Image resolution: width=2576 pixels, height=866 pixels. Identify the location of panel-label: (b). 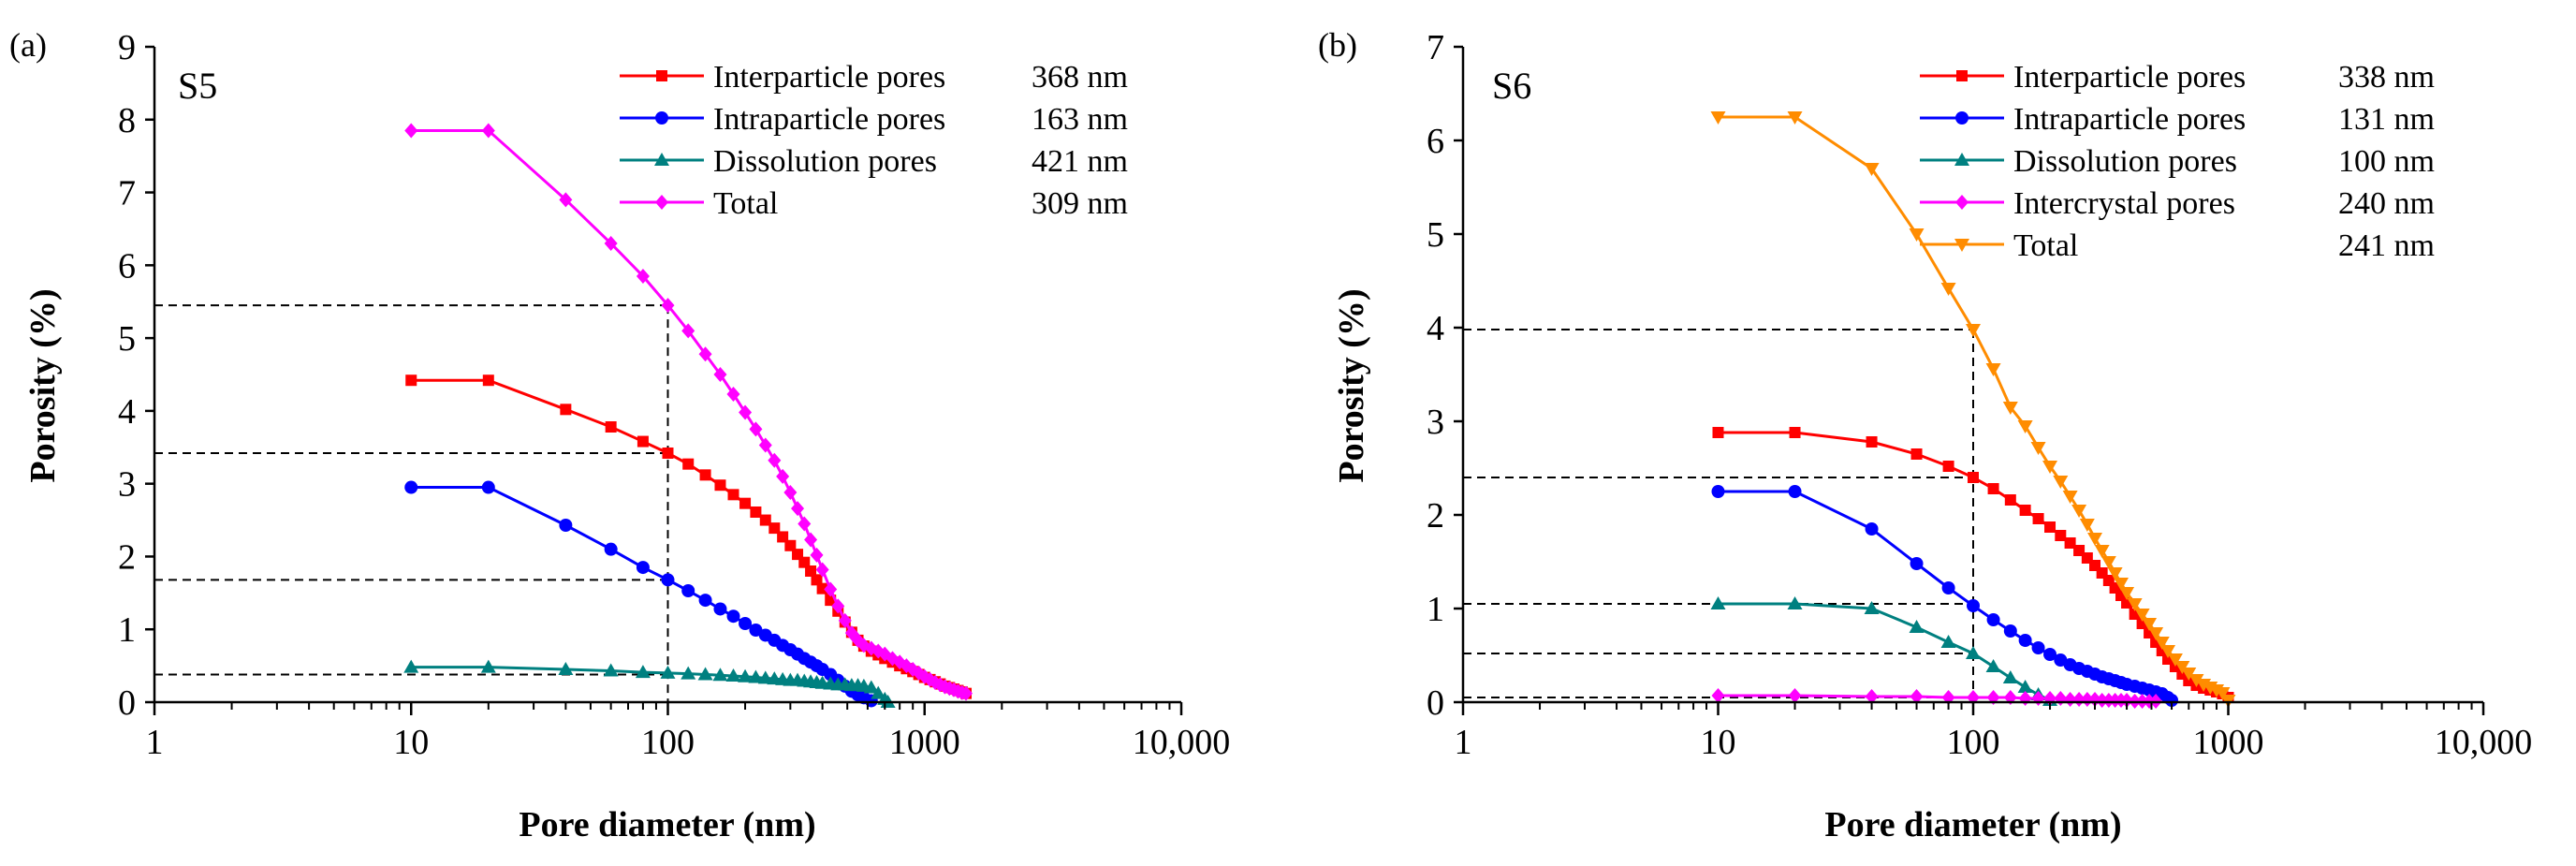
(1337, 45).